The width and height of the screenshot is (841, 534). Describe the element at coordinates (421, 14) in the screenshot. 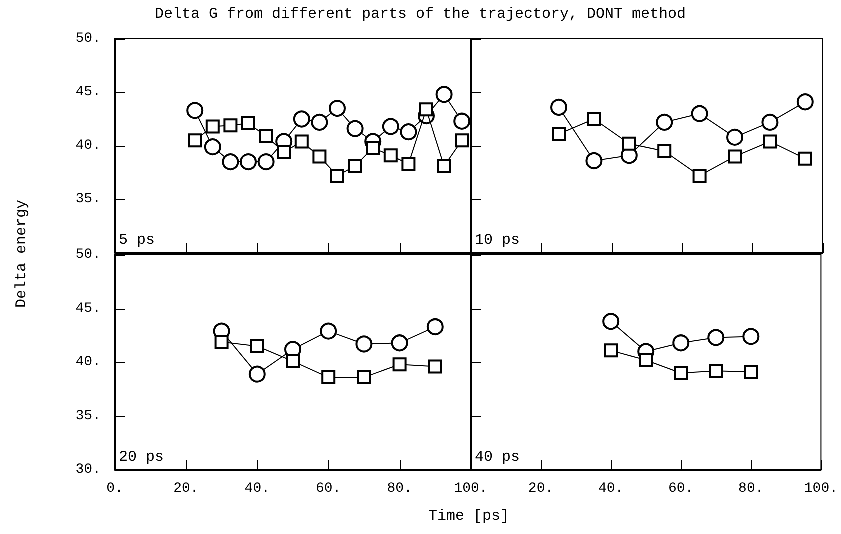

I see `chart-title: Delta G from different parts of the trajectory, DONT method` at that location.